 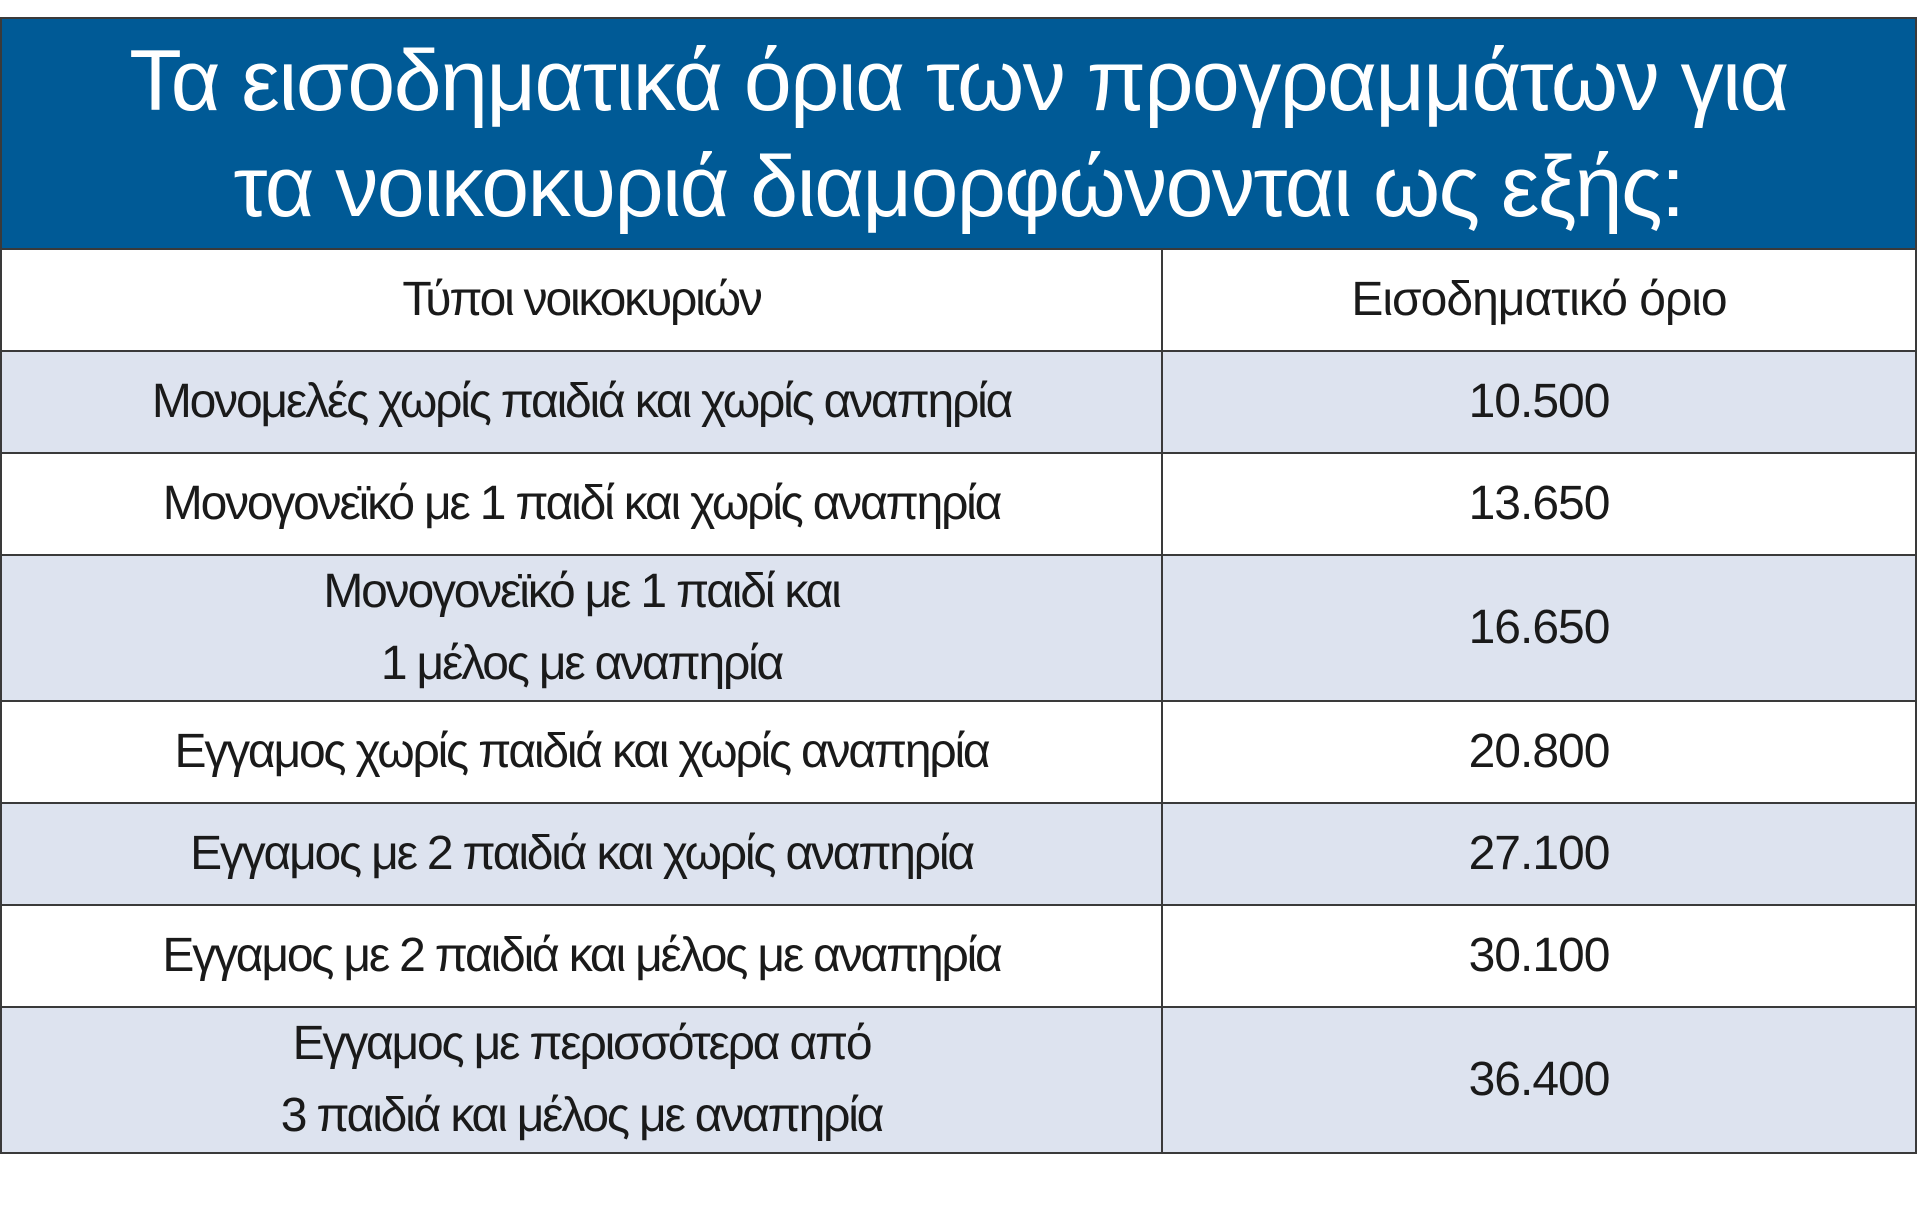 What do you see at coordinates (582, 663) in the screenshot?
I see `household-type-text: 1 μέλος με αναπηρία` at bounding box center [582, 663].